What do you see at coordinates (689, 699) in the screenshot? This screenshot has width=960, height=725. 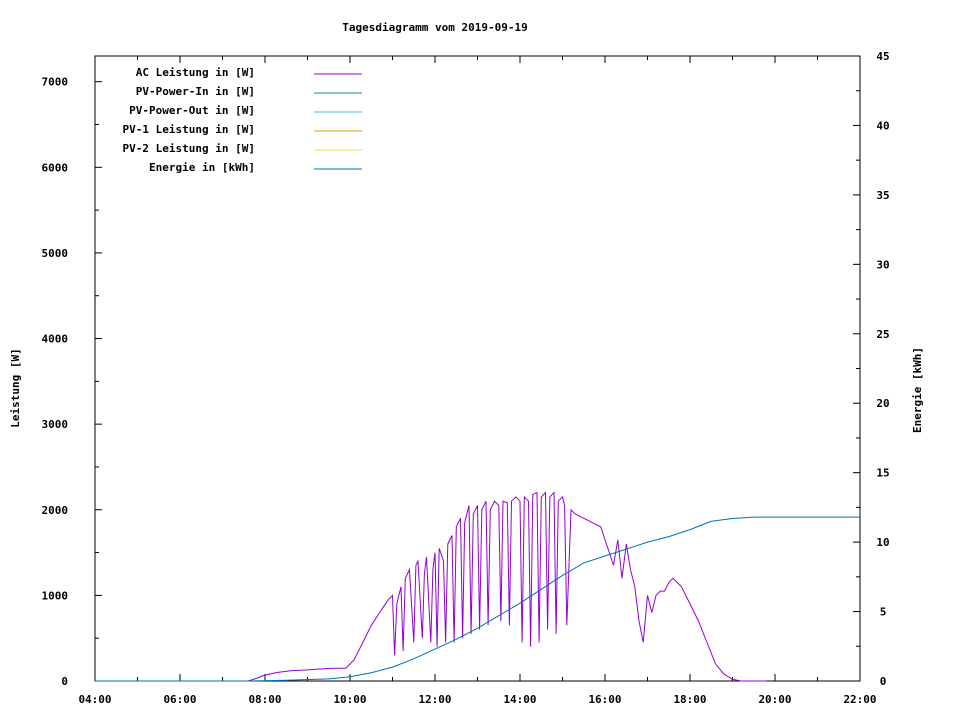 I see `x-tick-label: 18:00` at bounding box center [689, 699].